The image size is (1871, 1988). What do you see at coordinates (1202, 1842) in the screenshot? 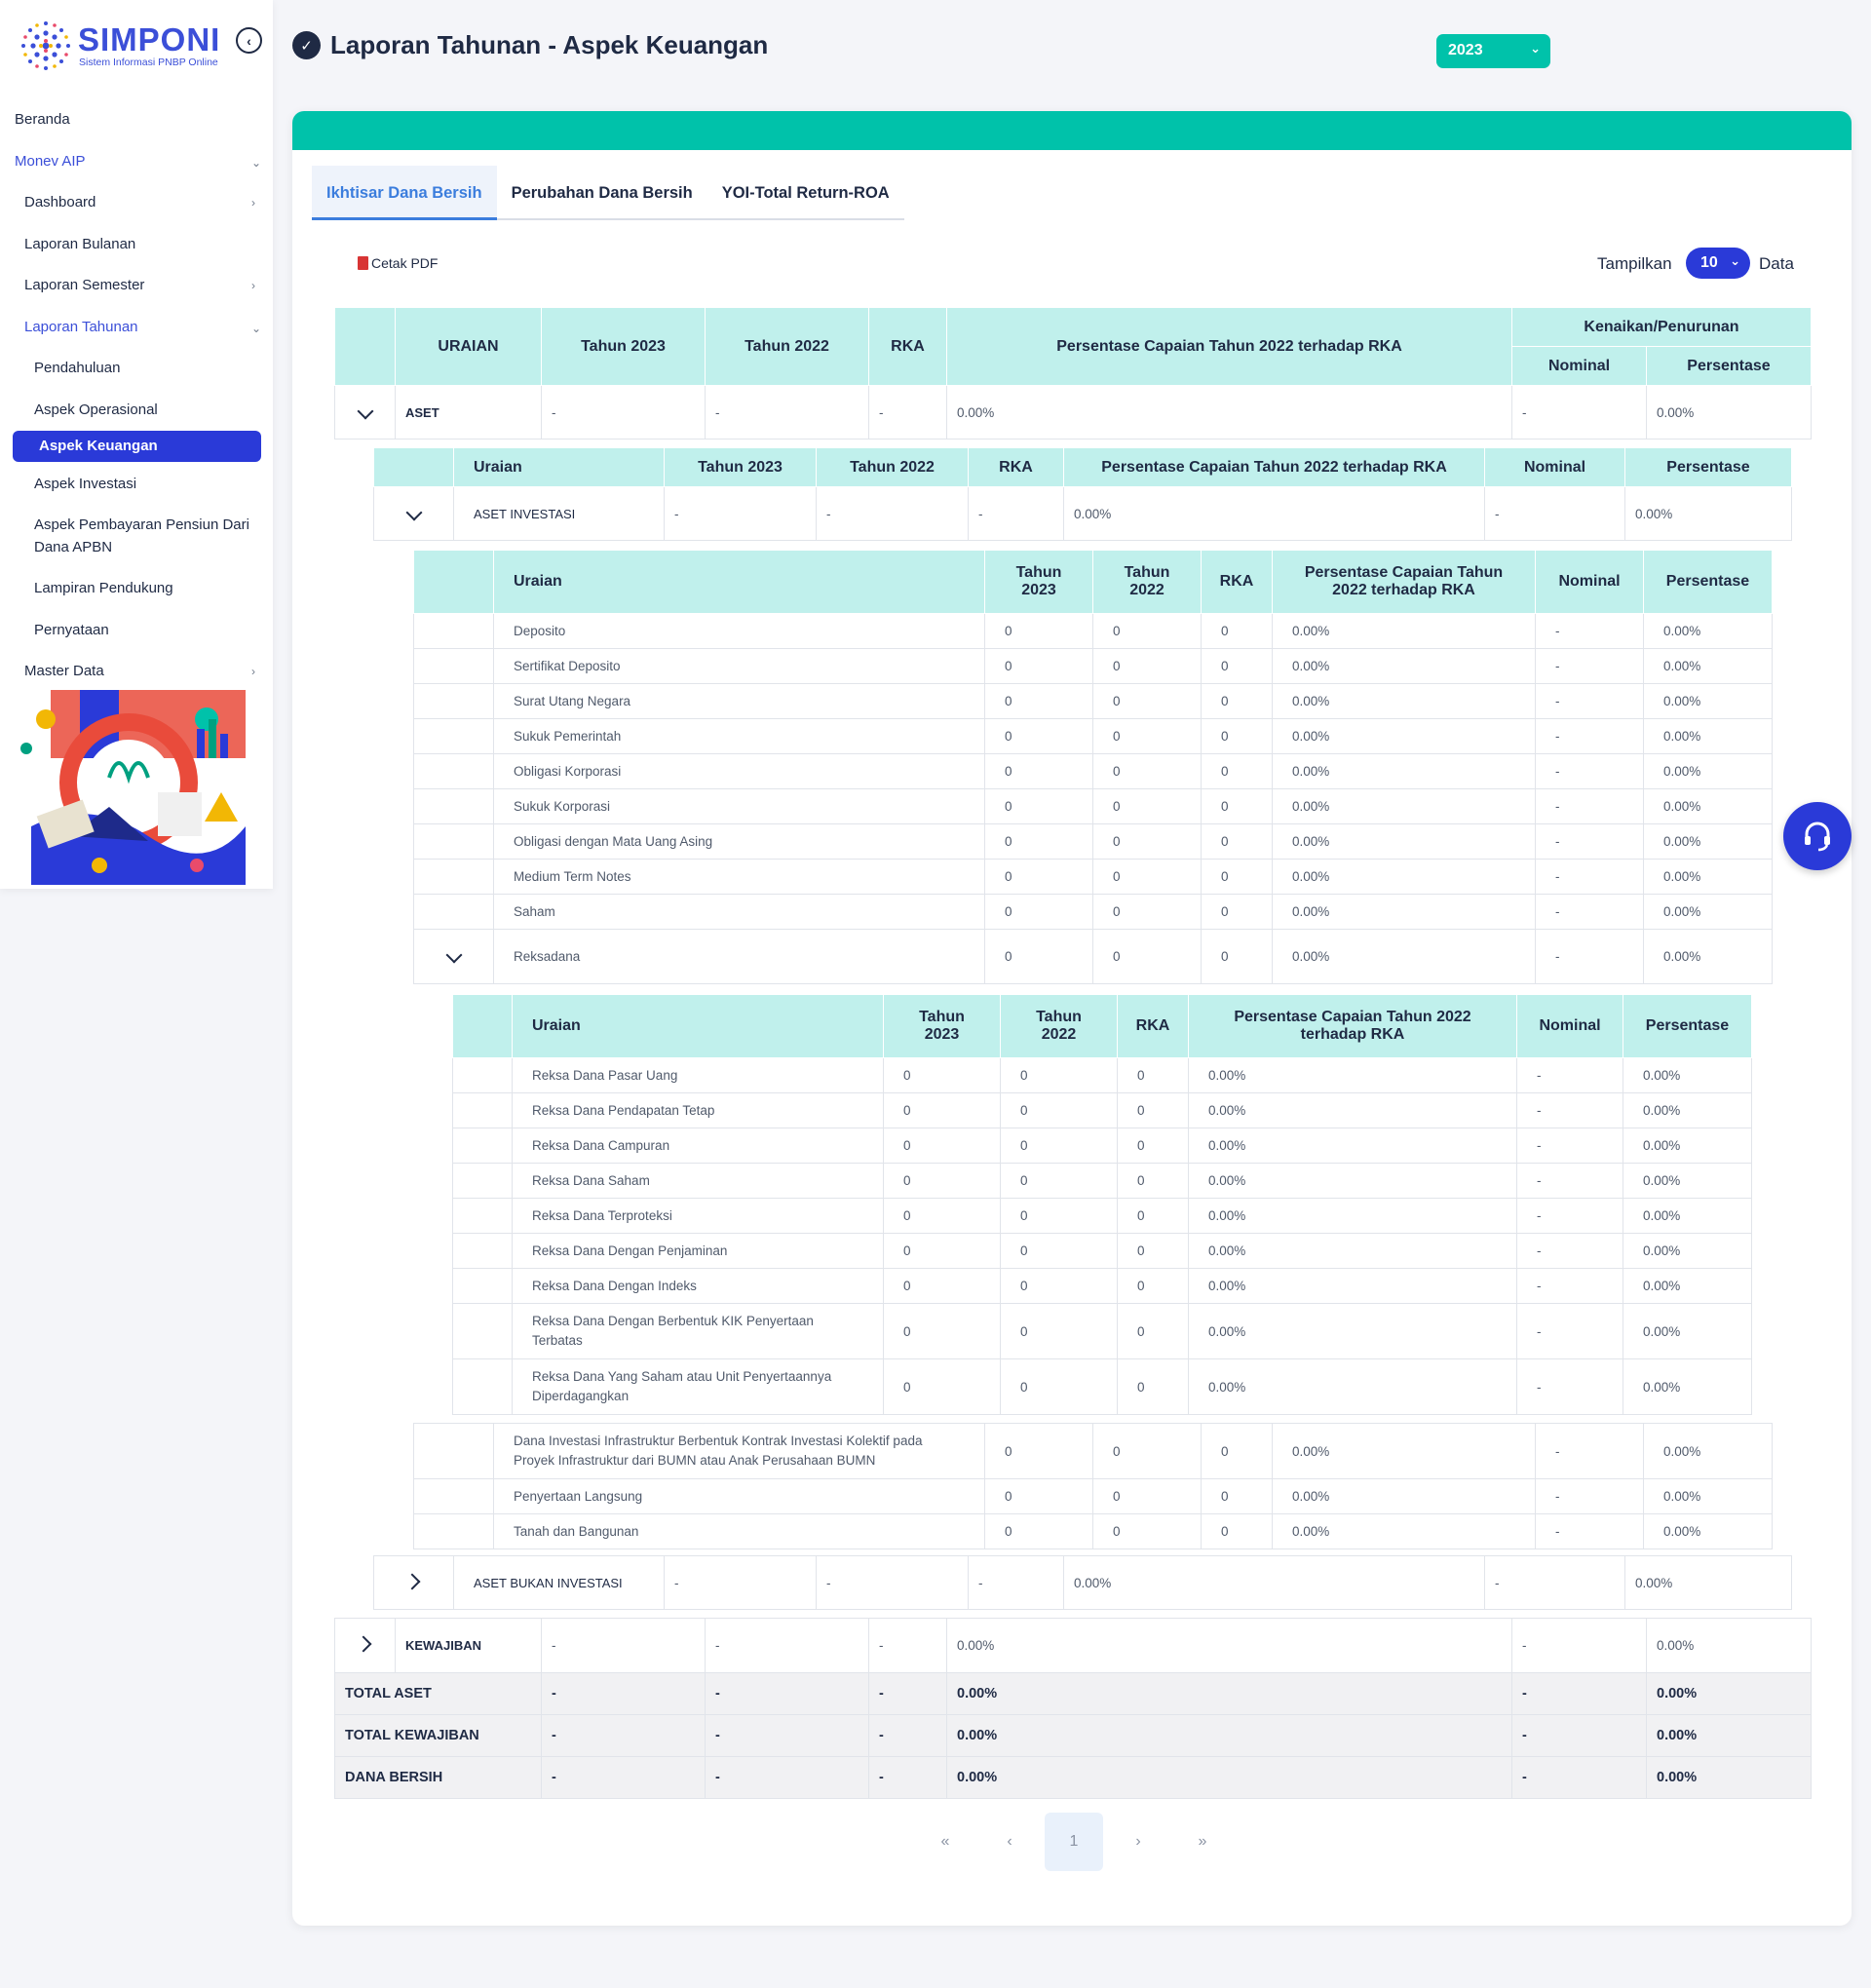
I see `last-page-button: »` at bounding box center [1202, 1842].